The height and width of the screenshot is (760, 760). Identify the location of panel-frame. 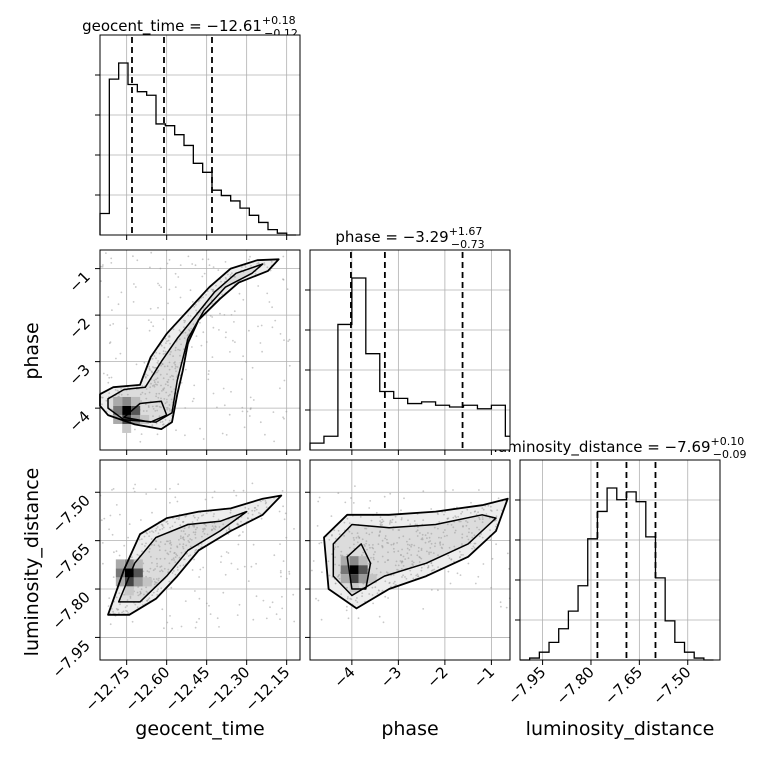
(200, 135).